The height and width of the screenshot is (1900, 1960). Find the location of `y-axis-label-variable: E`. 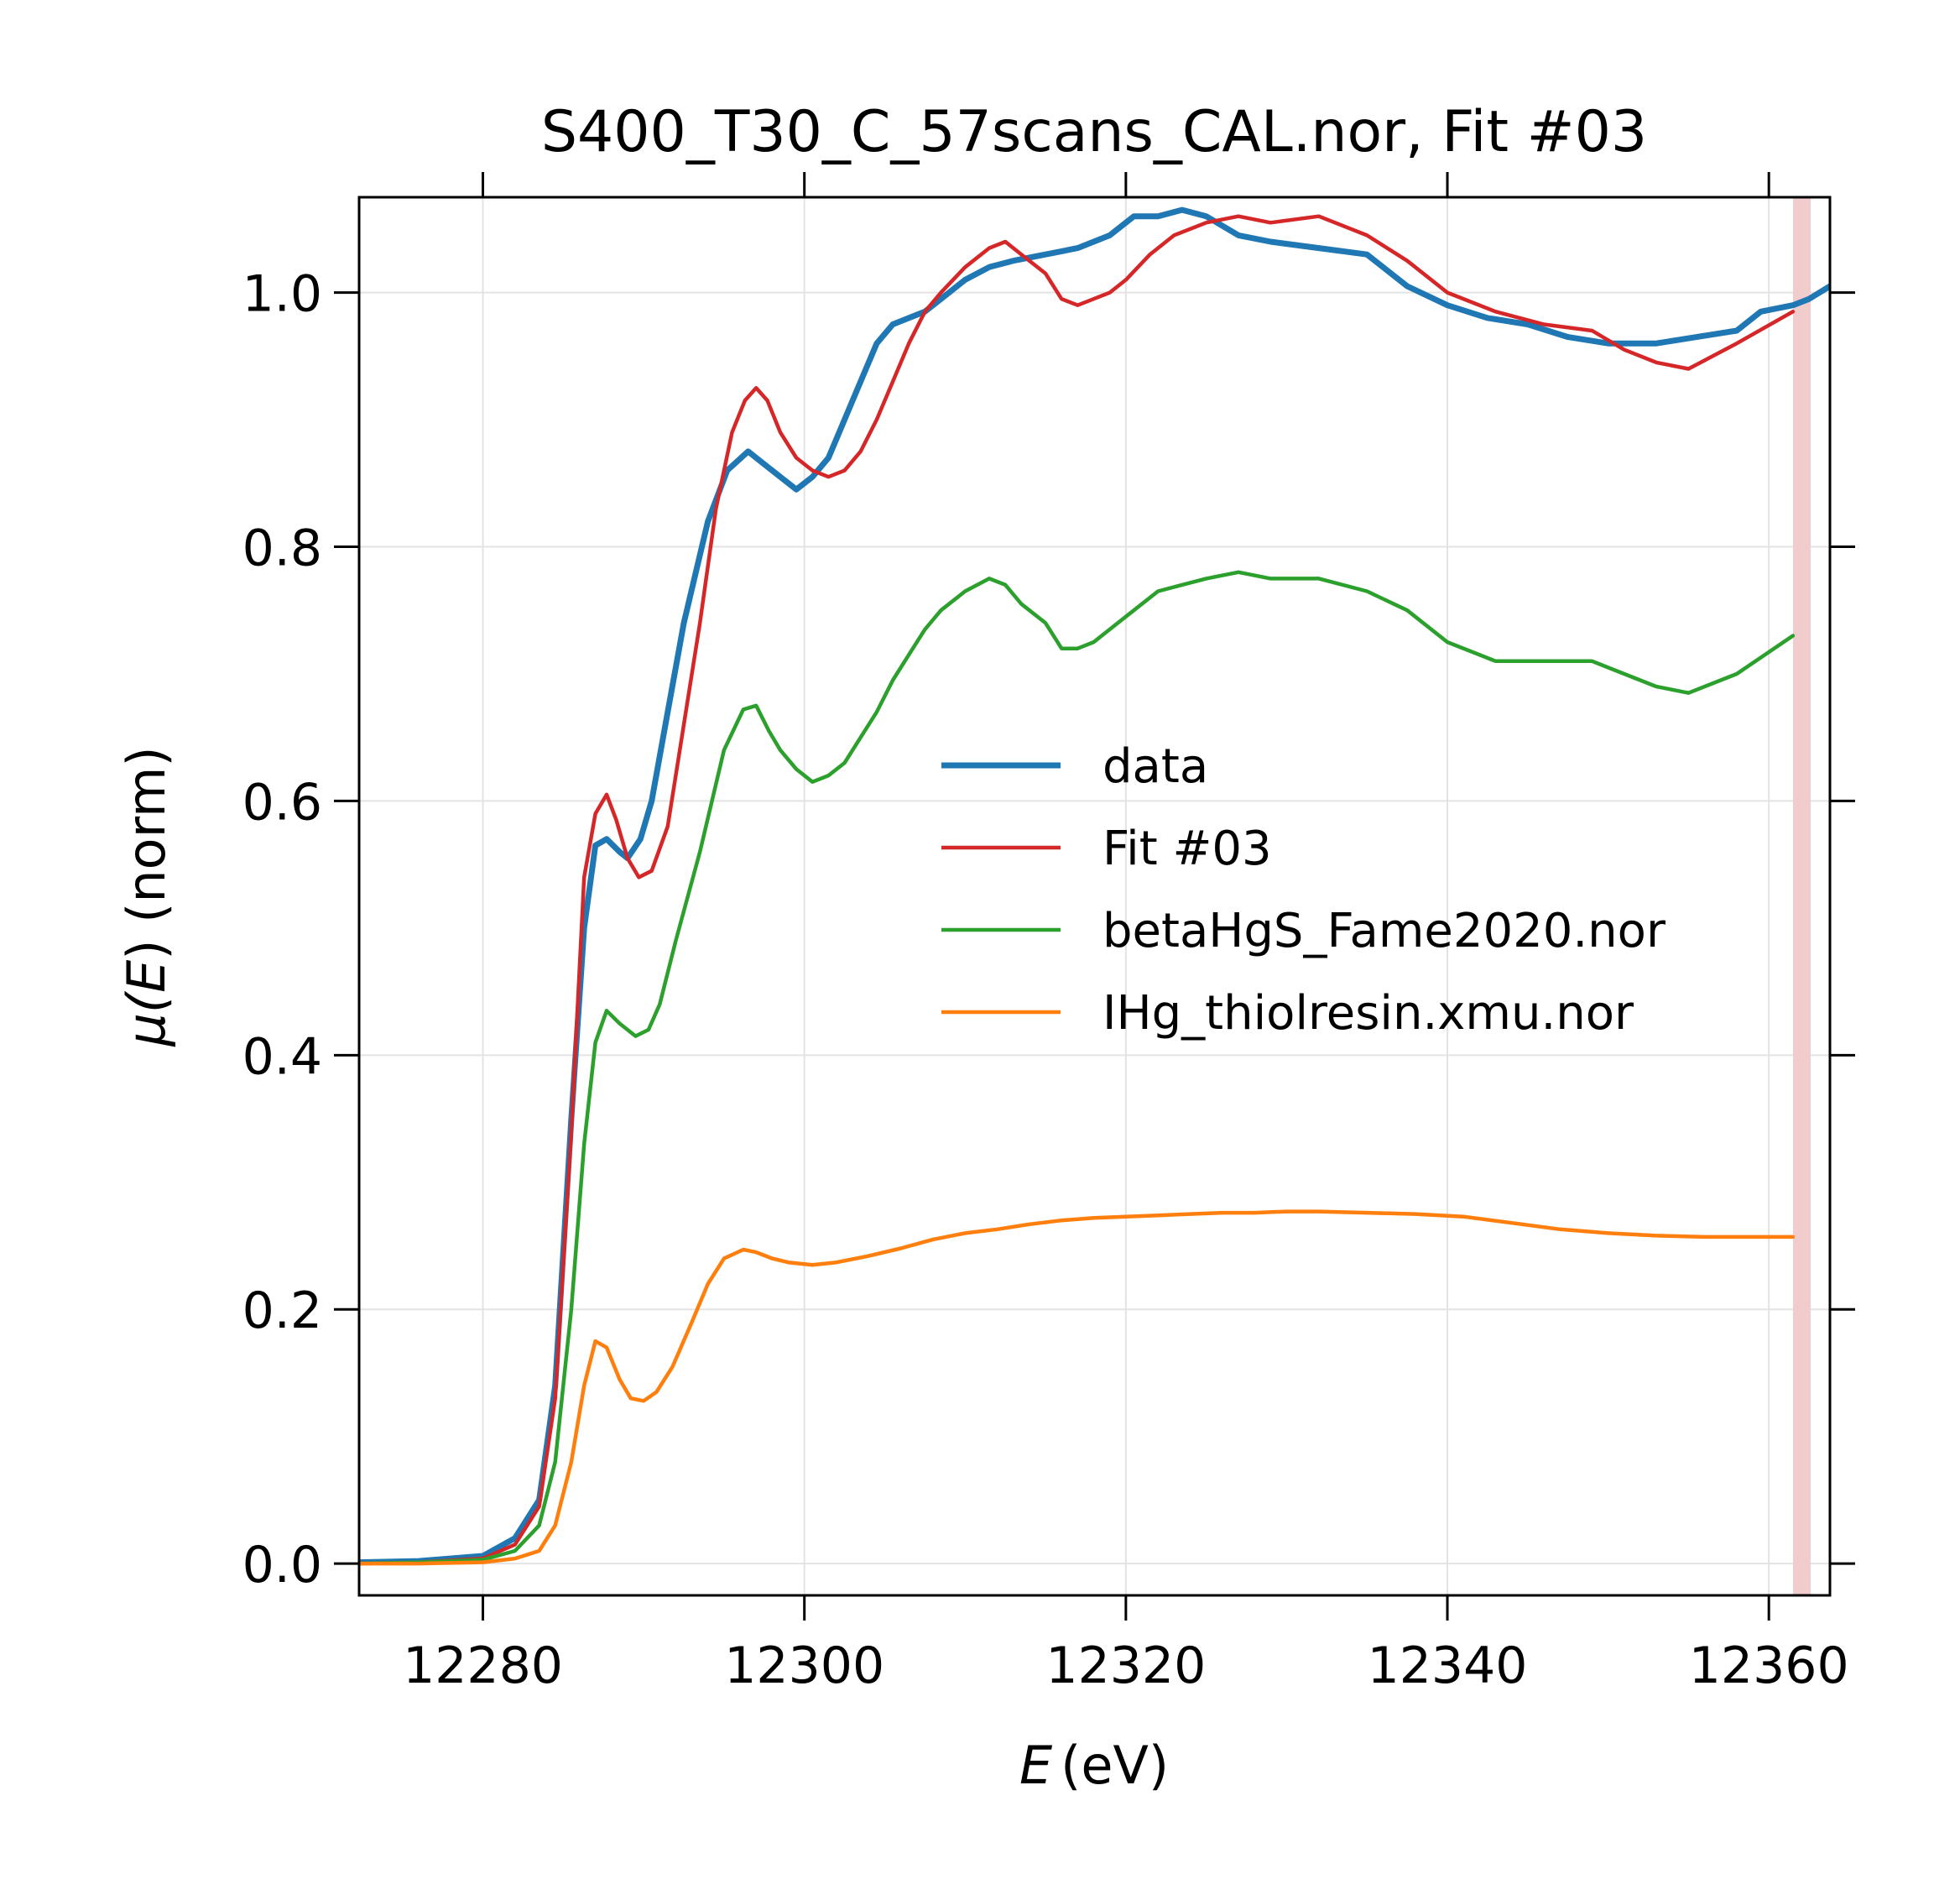

y-axis-label-variable: E is located at coordinates (147, 976).